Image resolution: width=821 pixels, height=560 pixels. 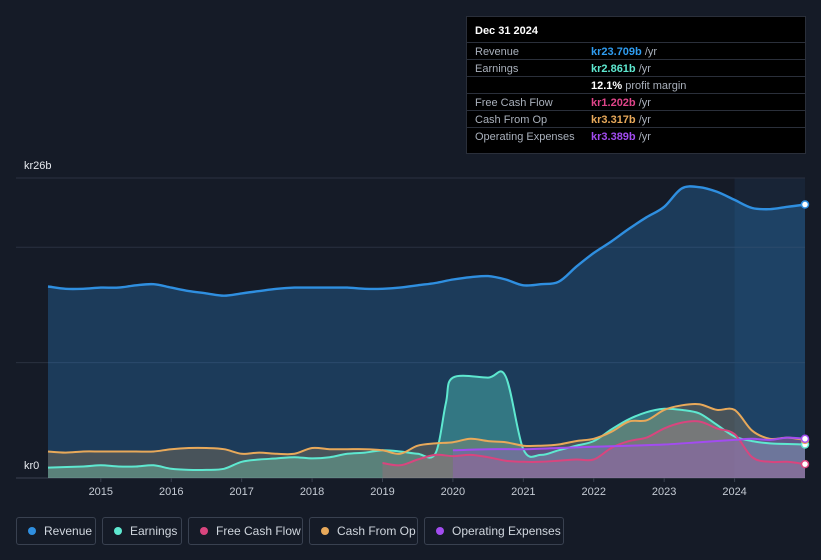 What do you see at coordinates (621, 120) in the screenshot?
I see `tooltip-value: kr3.317b /yr` at bounding box center [621, 120].